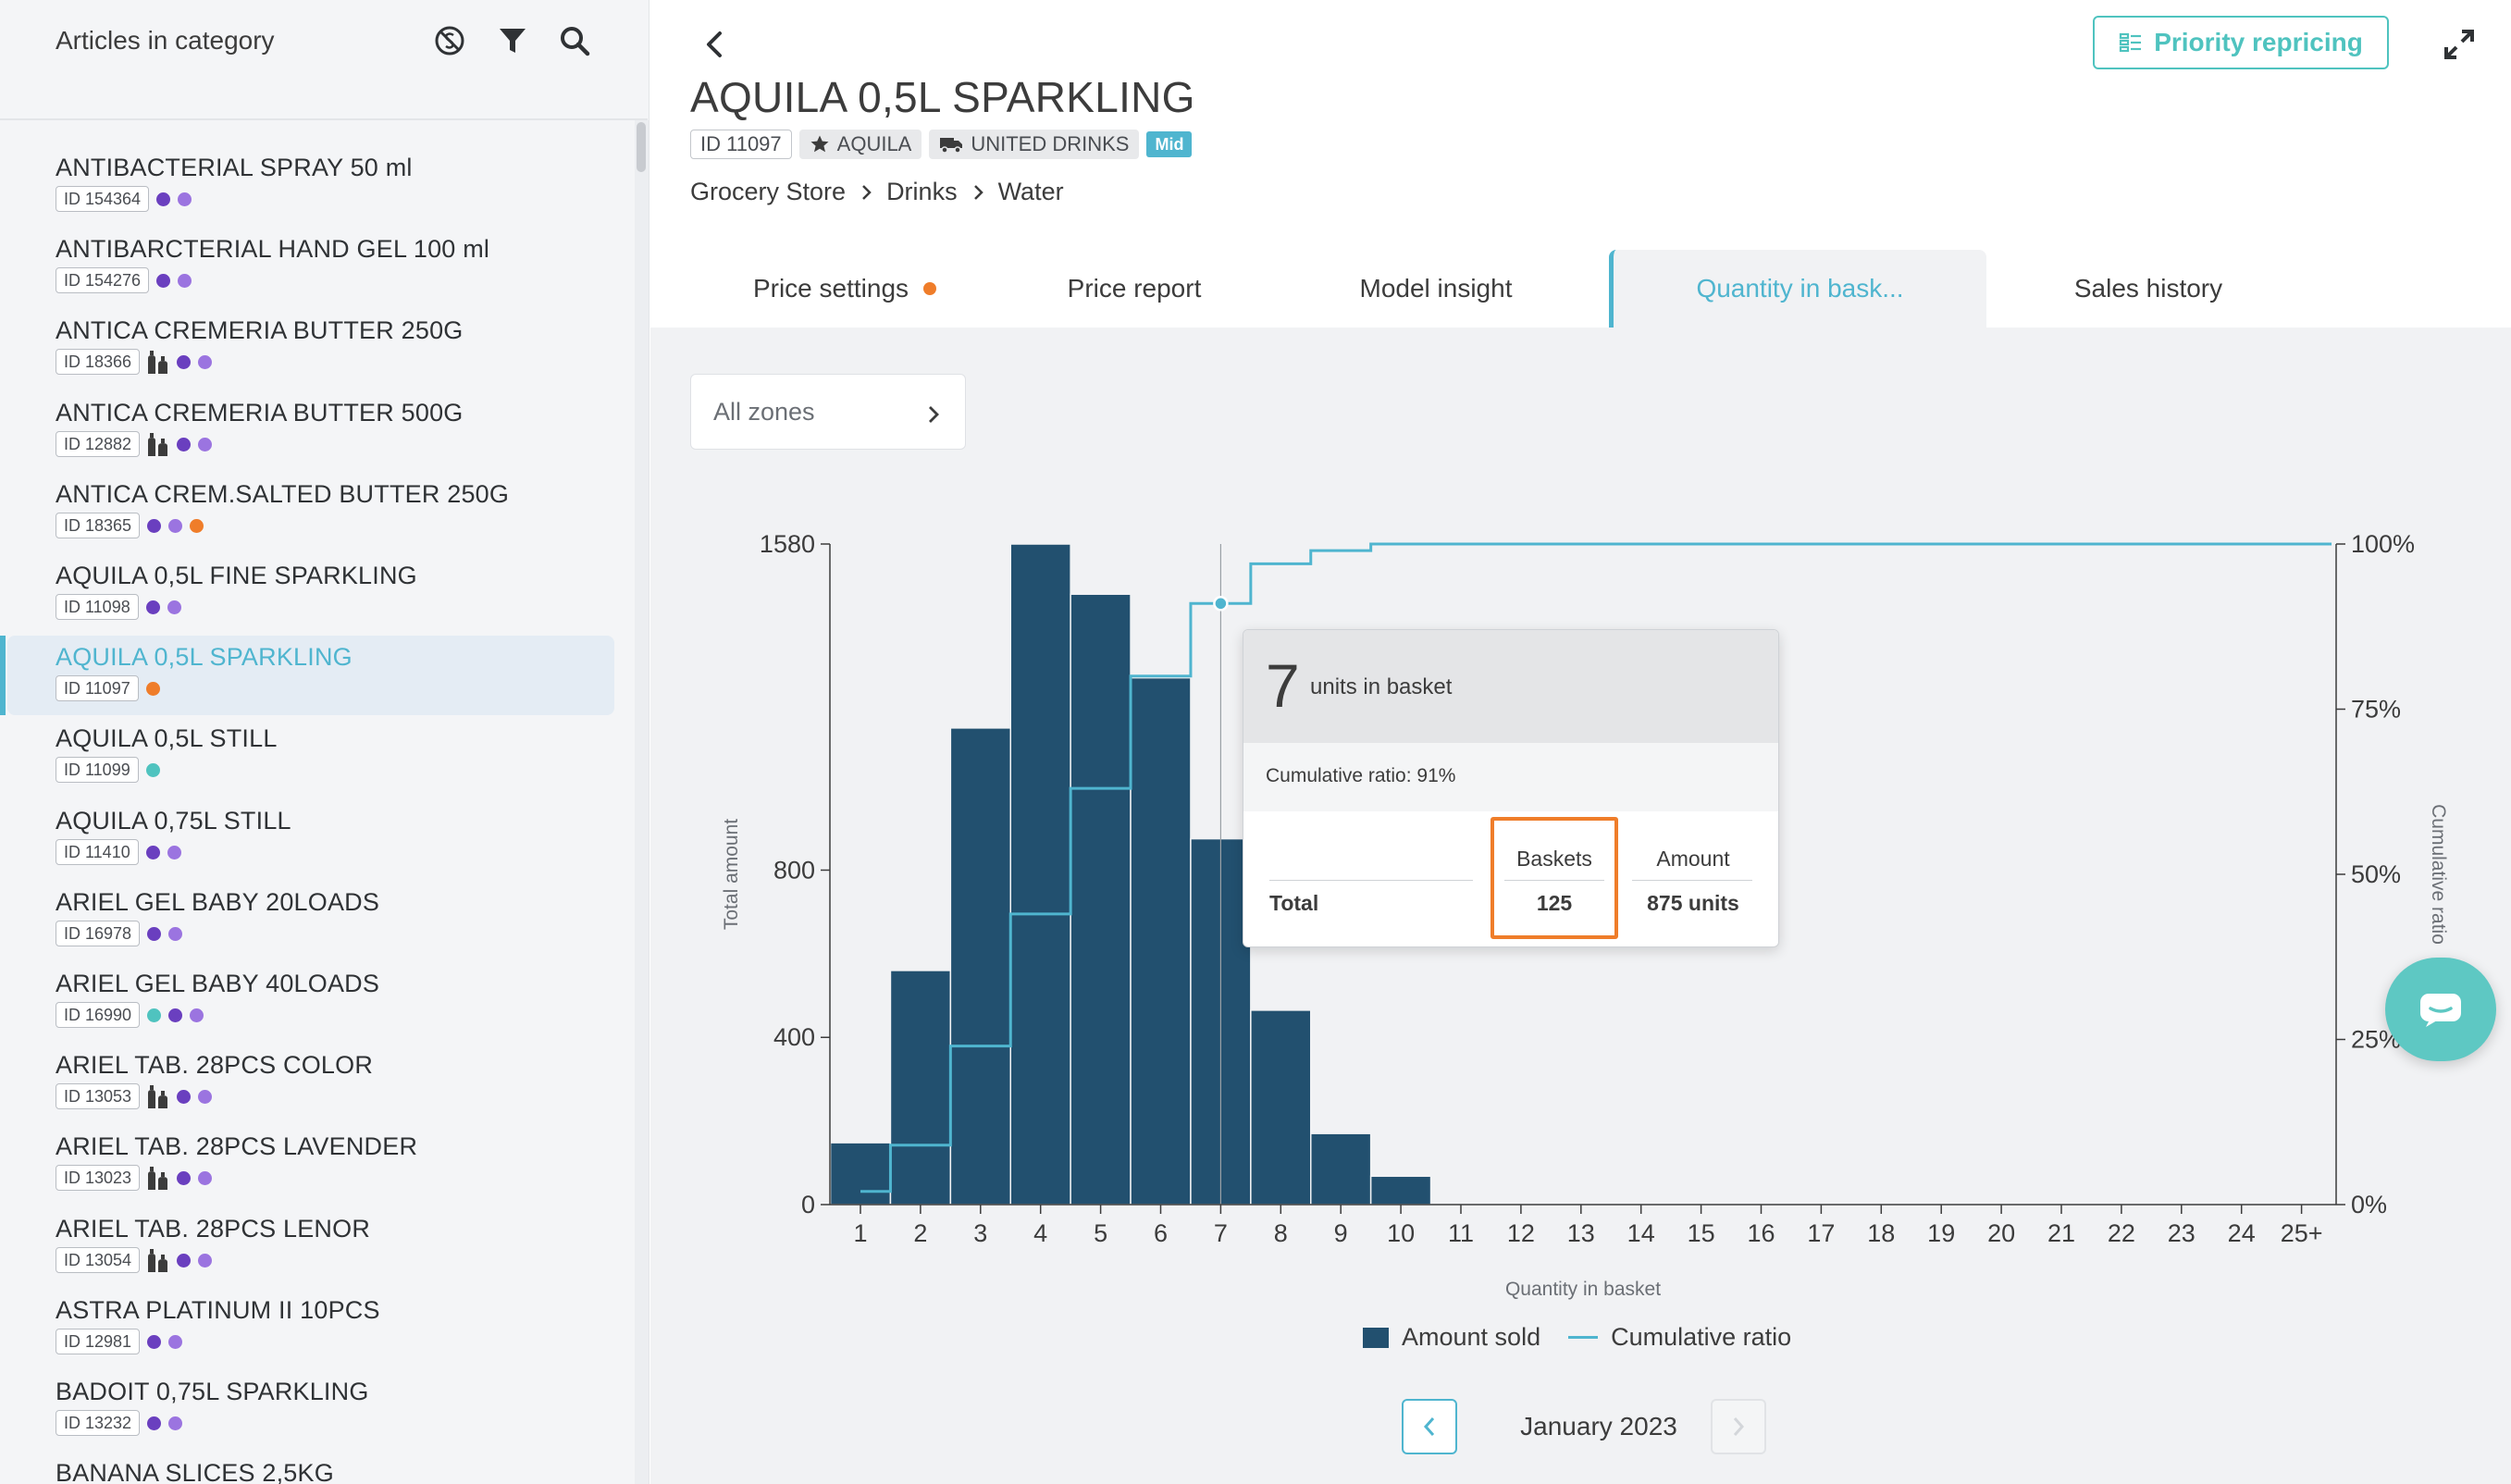  What do you see at coordinates (1693, 903) in the screenshot?
I see `tooltip-amount-value: 875 units` at bounding box center [1693, 903].